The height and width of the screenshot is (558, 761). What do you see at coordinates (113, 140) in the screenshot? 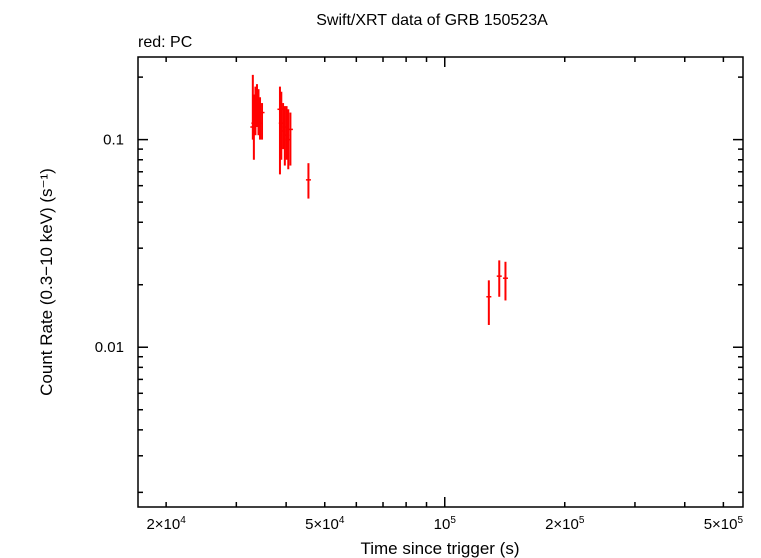
I see `y-tick-label: 0.1` at bounding box center [113, 140].